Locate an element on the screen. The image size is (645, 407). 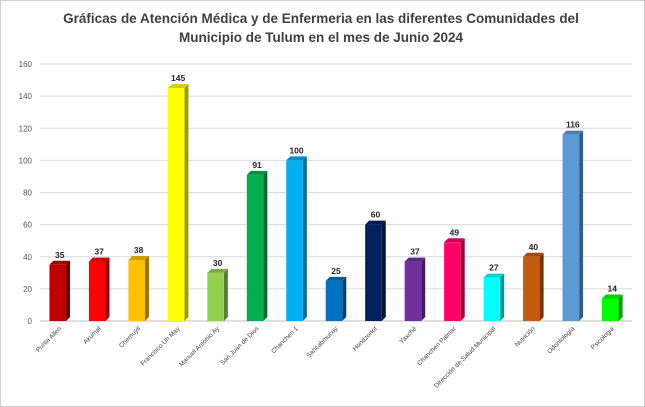
x-tick-label: Punta Allen is located at coordinates (49, 339).